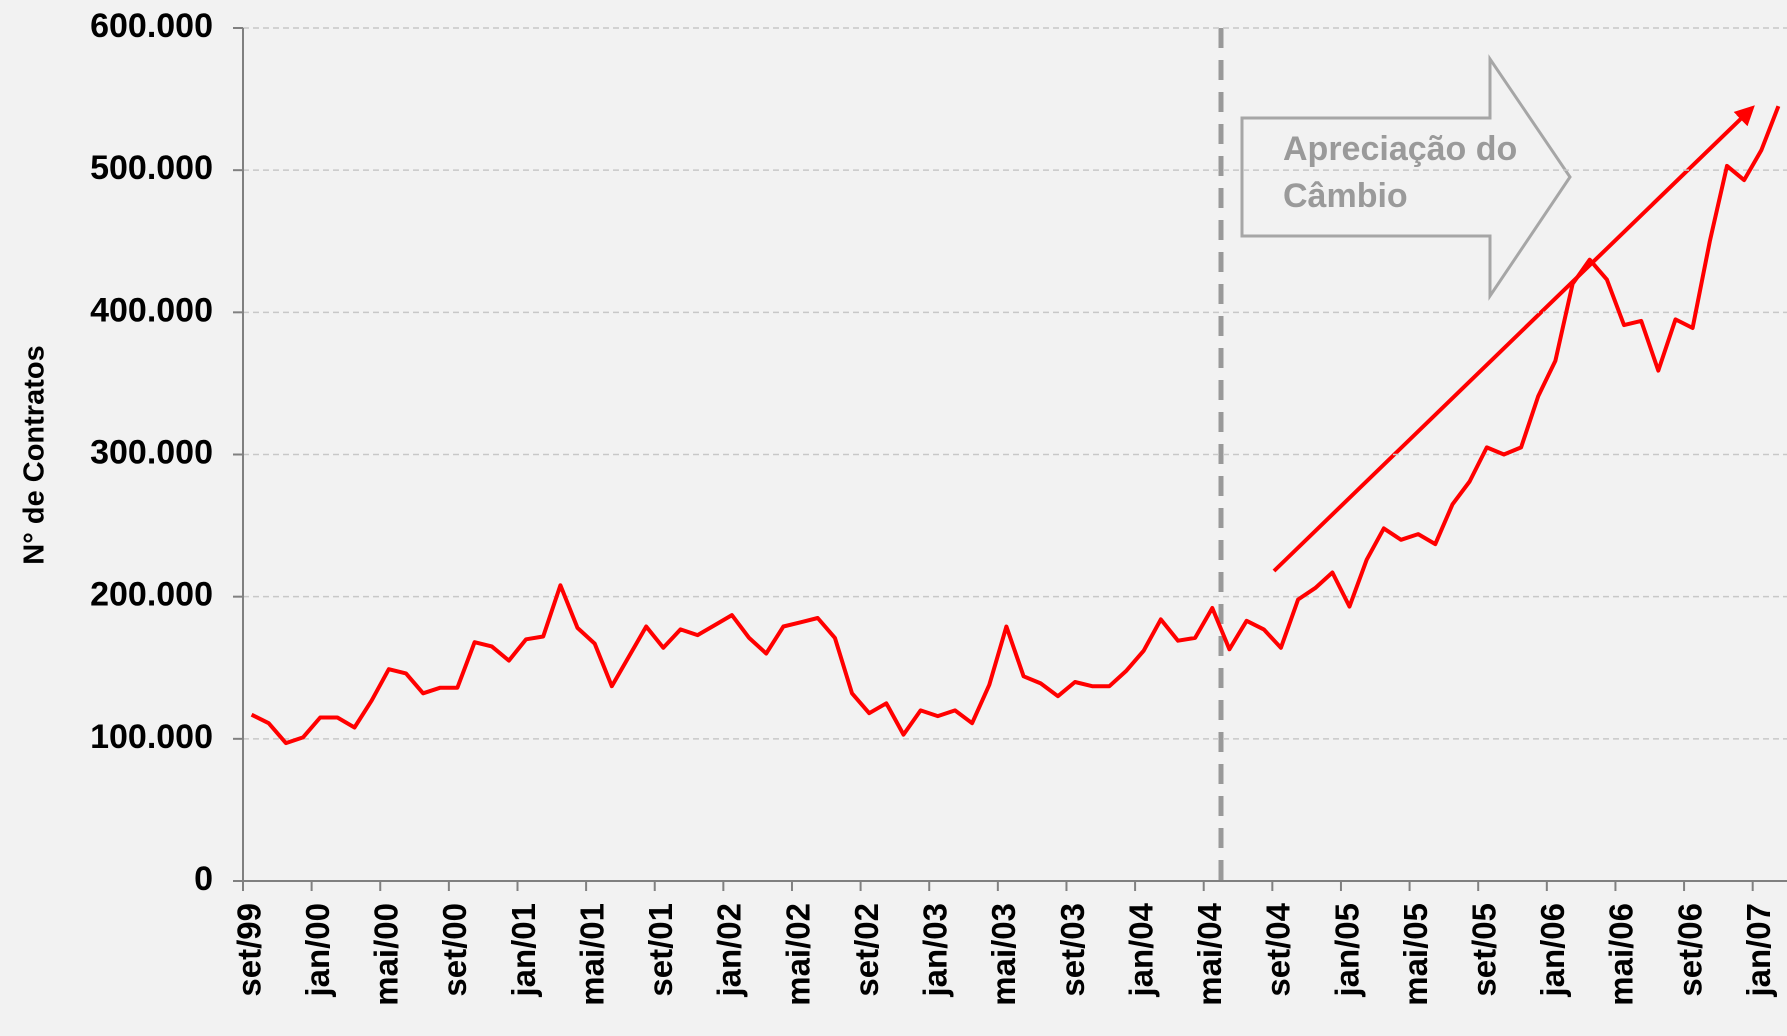 The height and width of the screenshot is (1036, 1787). What do you see at coordinates (660, 950) in the screenshot?
I see `x-tick-label: set/01` at bounding box center [660, 950].